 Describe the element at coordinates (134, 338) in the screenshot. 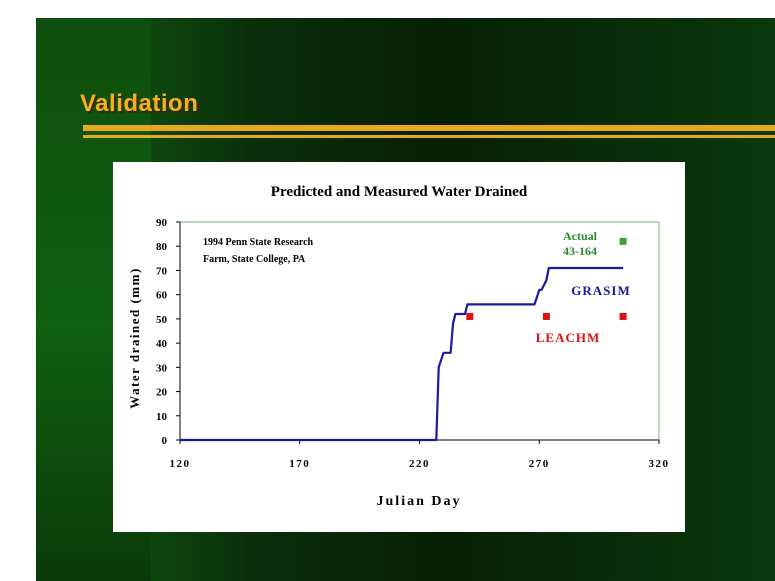

I see `y-axis-label: Water drained (mm)` at that location.